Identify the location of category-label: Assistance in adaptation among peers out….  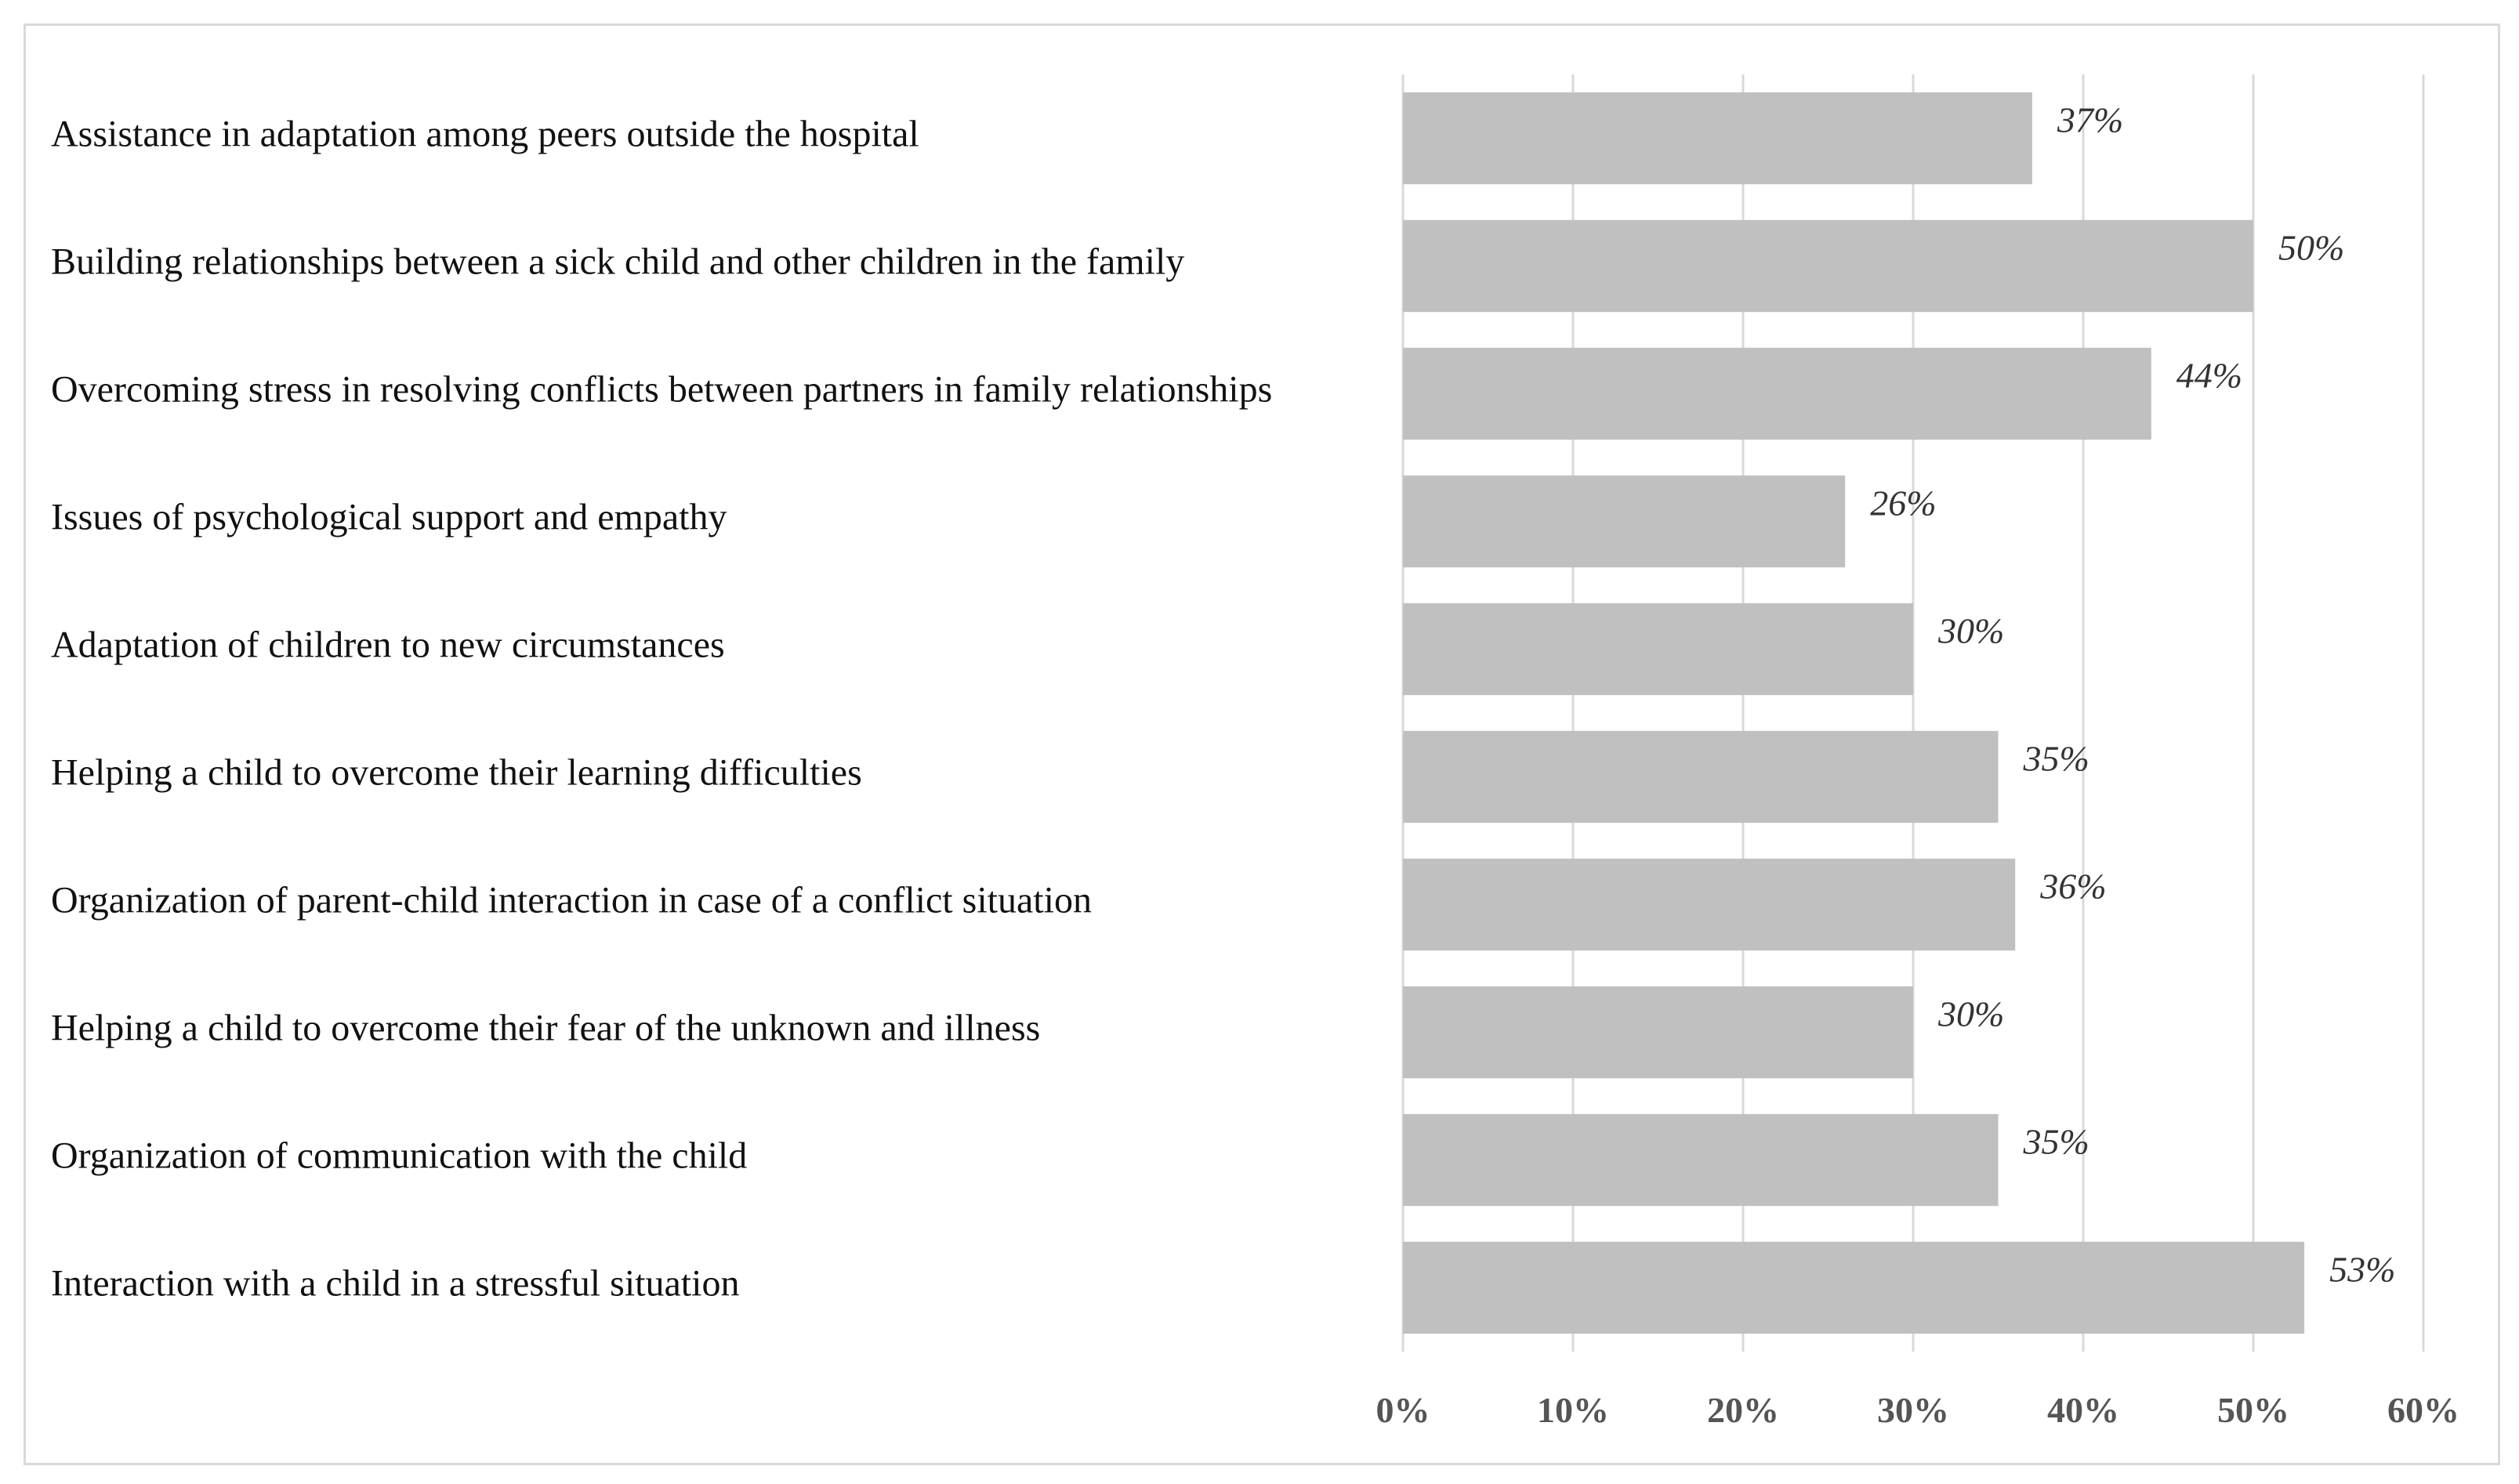
(485, 134).